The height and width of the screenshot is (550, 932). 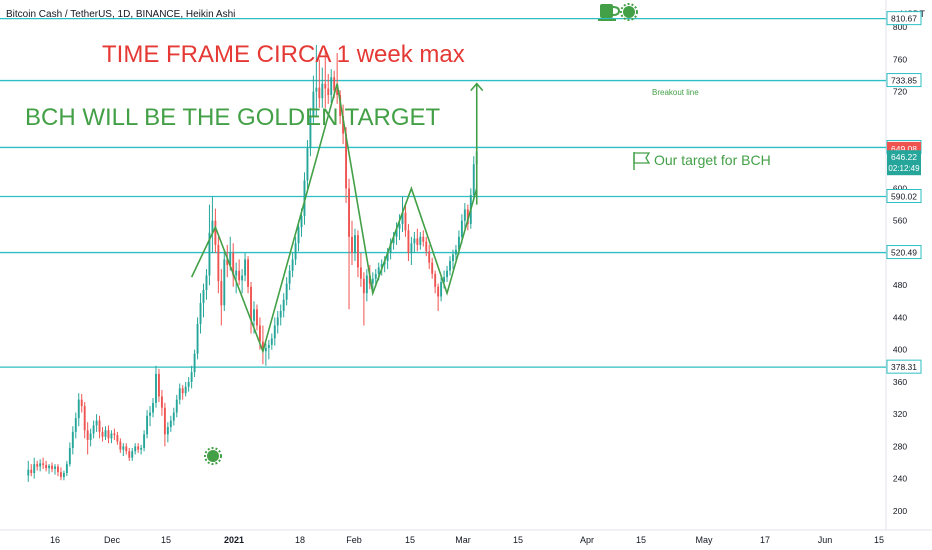 I want to click on price-axis, so click(x=909, y=265).